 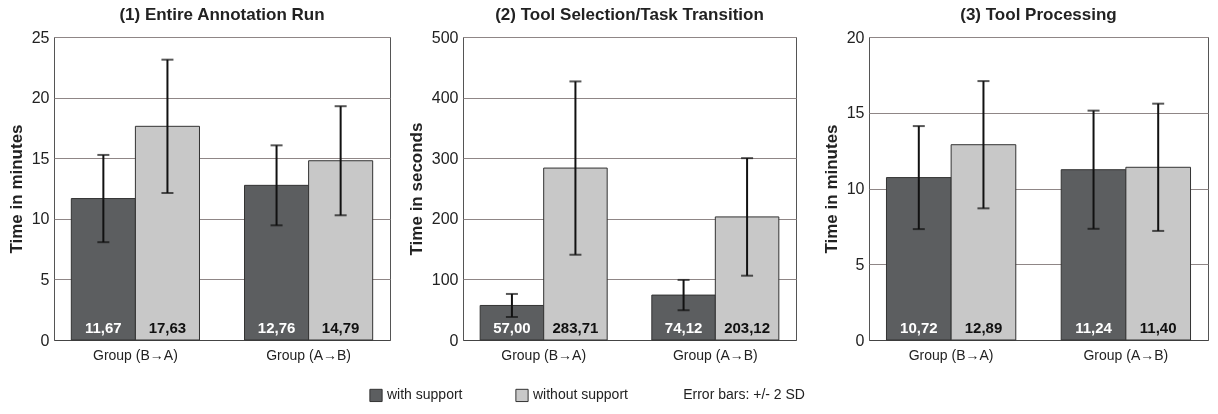 What do you see at coordinates (424, 394) in the screenshot?
I see `legend-label: with support` at bounding box center [424, 394].